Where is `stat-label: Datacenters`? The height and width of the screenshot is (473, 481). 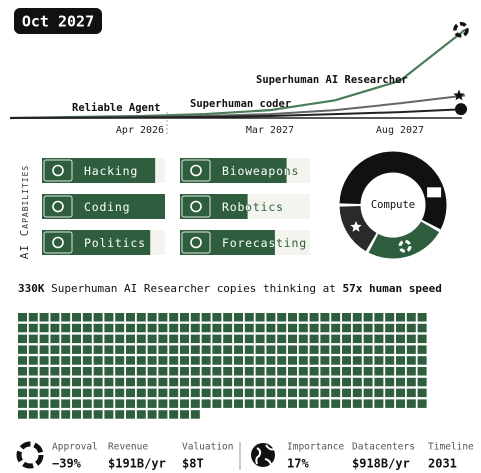
stat-label: Datacenters is located at coordinates (383, 447).